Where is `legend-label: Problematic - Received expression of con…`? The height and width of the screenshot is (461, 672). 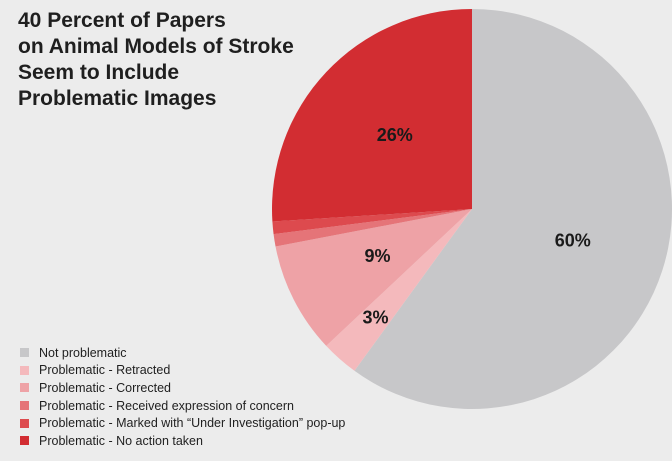
legend-label: Problematic - Received expression of con… is located at coordinates (166, 405).